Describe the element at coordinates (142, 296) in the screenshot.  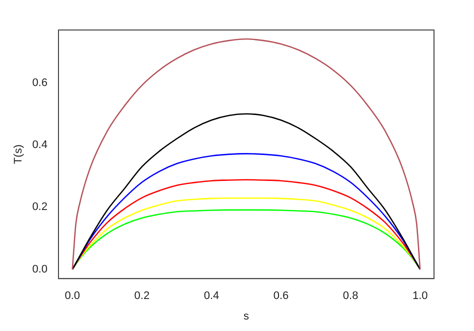
I see `x-tick-label: 0.2` at that location.